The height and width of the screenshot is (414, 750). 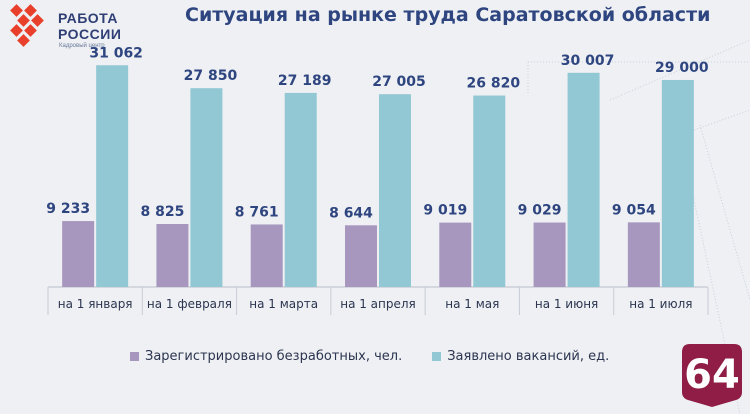 I want to click on data-label-unemployed: 9 233, so click(x=68, y=209).